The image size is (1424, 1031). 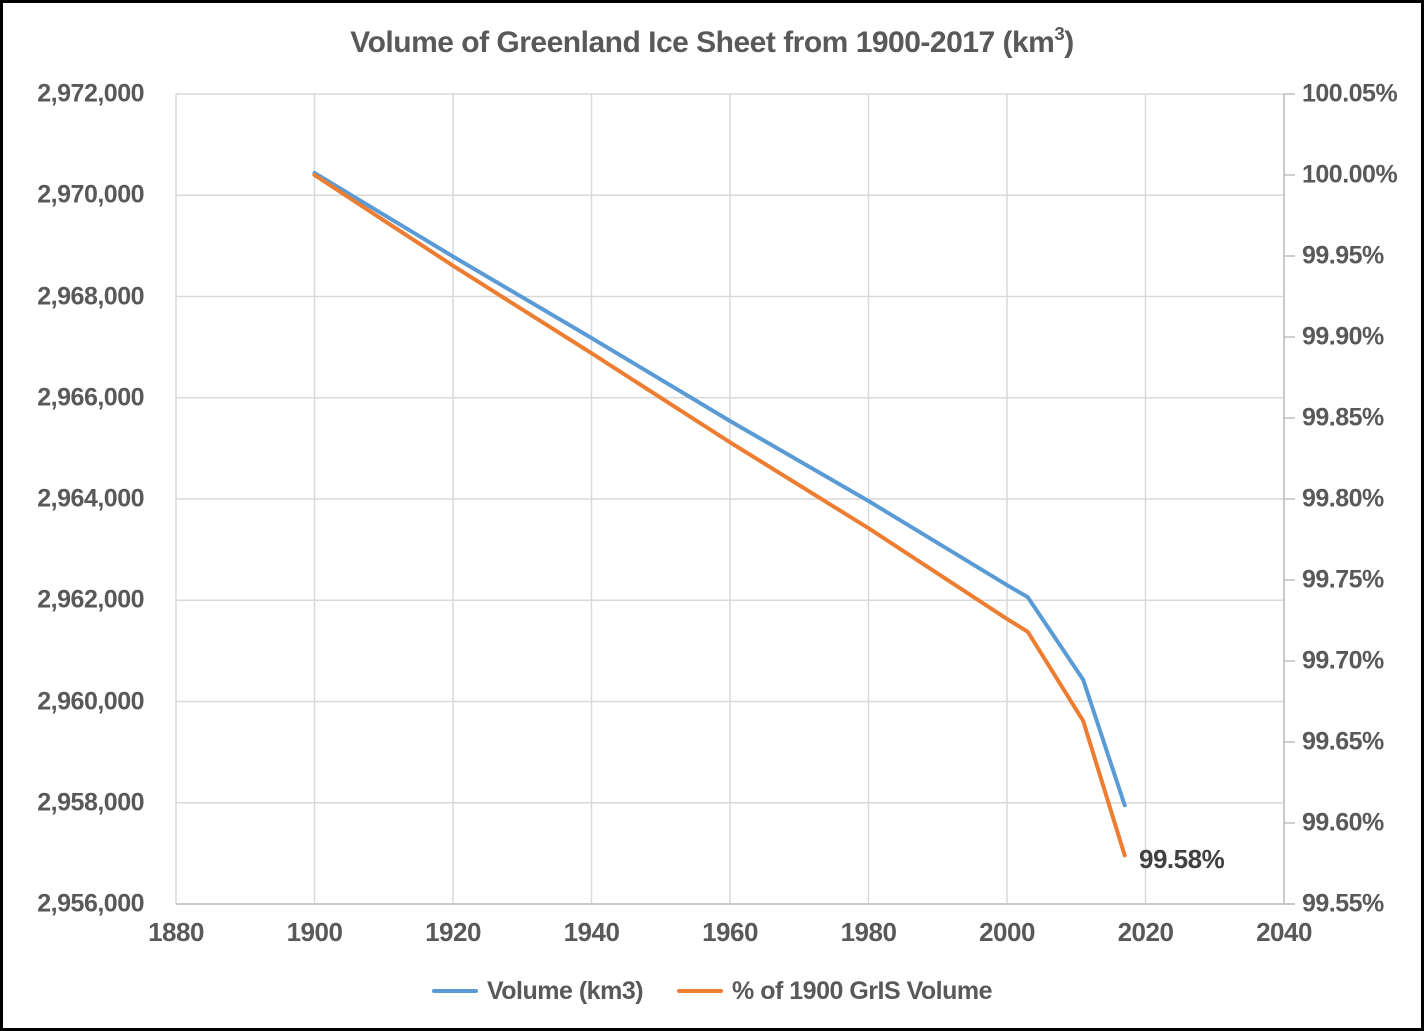 I want to click on y-axis-left-tick-label: 2,960,000, so click(x=90, y=701).